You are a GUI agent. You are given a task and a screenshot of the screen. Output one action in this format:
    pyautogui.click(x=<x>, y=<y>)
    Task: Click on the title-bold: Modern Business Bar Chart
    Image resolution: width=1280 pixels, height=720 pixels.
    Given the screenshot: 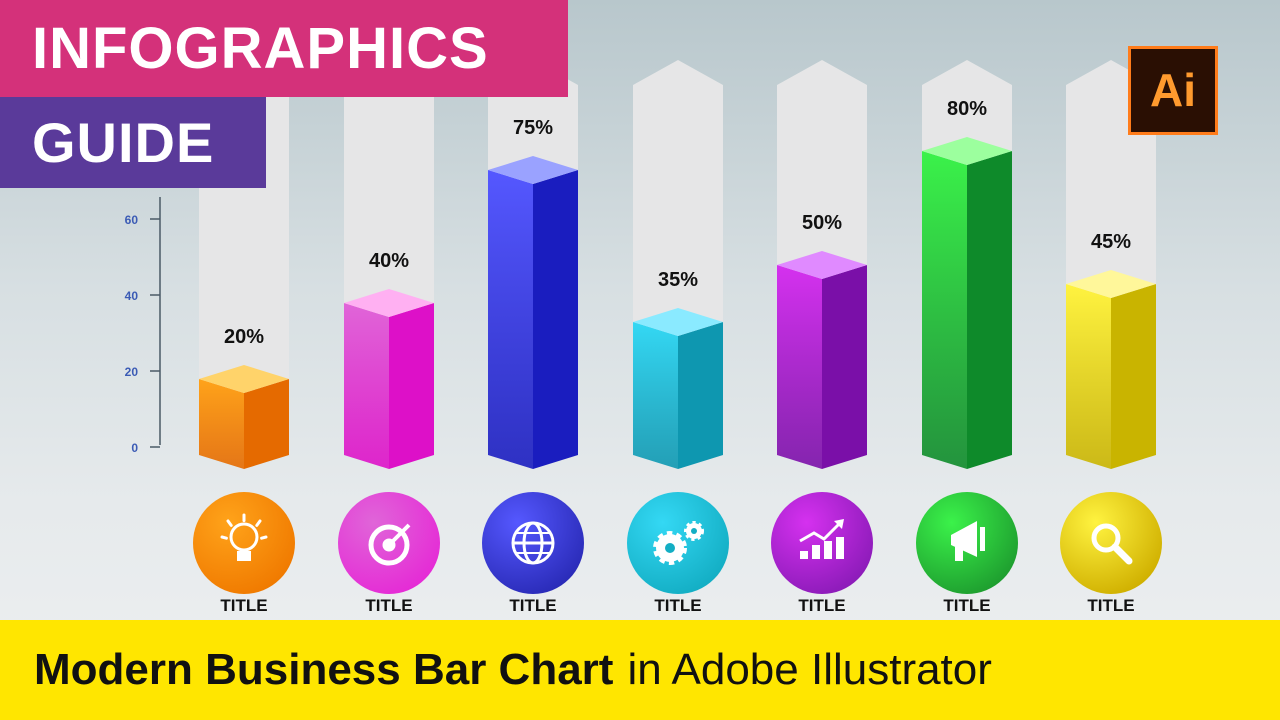 What is the action you would take?
    pyautogui.click(x=324, y=669)
    